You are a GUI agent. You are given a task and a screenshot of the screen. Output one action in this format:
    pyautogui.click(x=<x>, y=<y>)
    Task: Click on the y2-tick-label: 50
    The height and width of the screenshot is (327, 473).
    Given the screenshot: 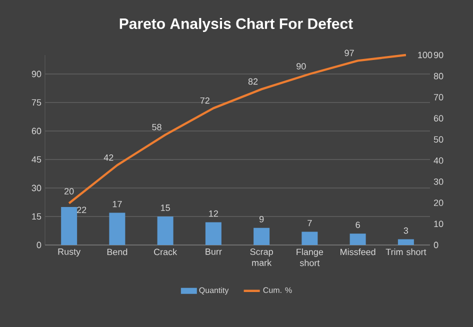 What is the action you would take?
    pyautogui.click(x=439, y=139)
    